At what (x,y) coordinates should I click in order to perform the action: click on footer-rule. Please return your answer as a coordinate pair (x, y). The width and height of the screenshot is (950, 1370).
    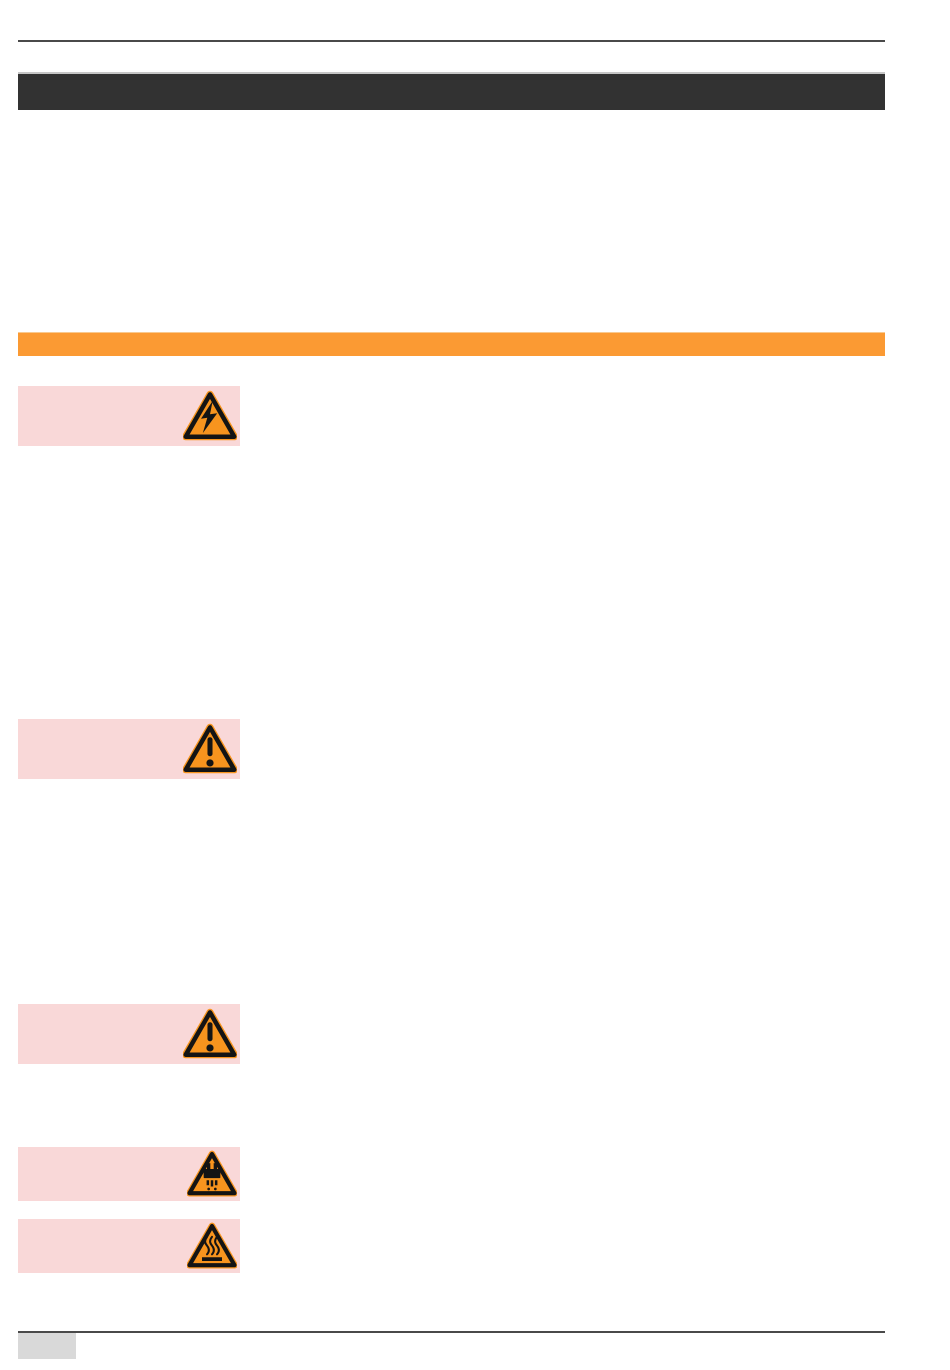
    Looking at the image, I should click on (451, 1332).